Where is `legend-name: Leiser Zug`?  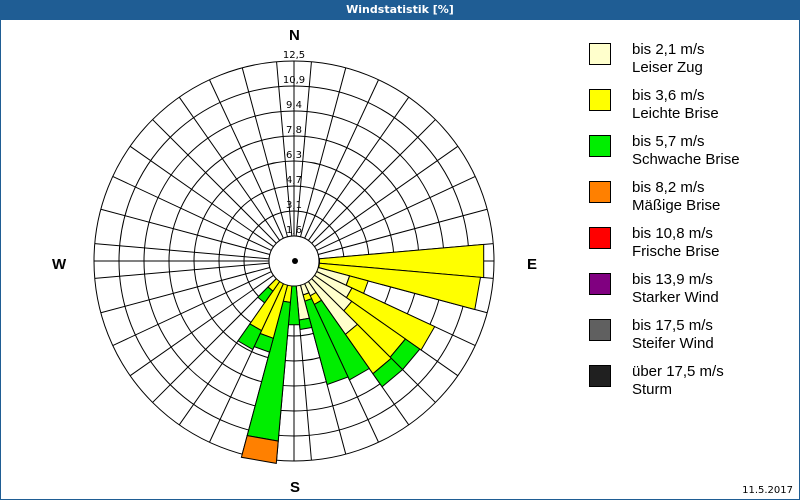 legend-name: Leiser Zug is located at coordinates (667, 67).